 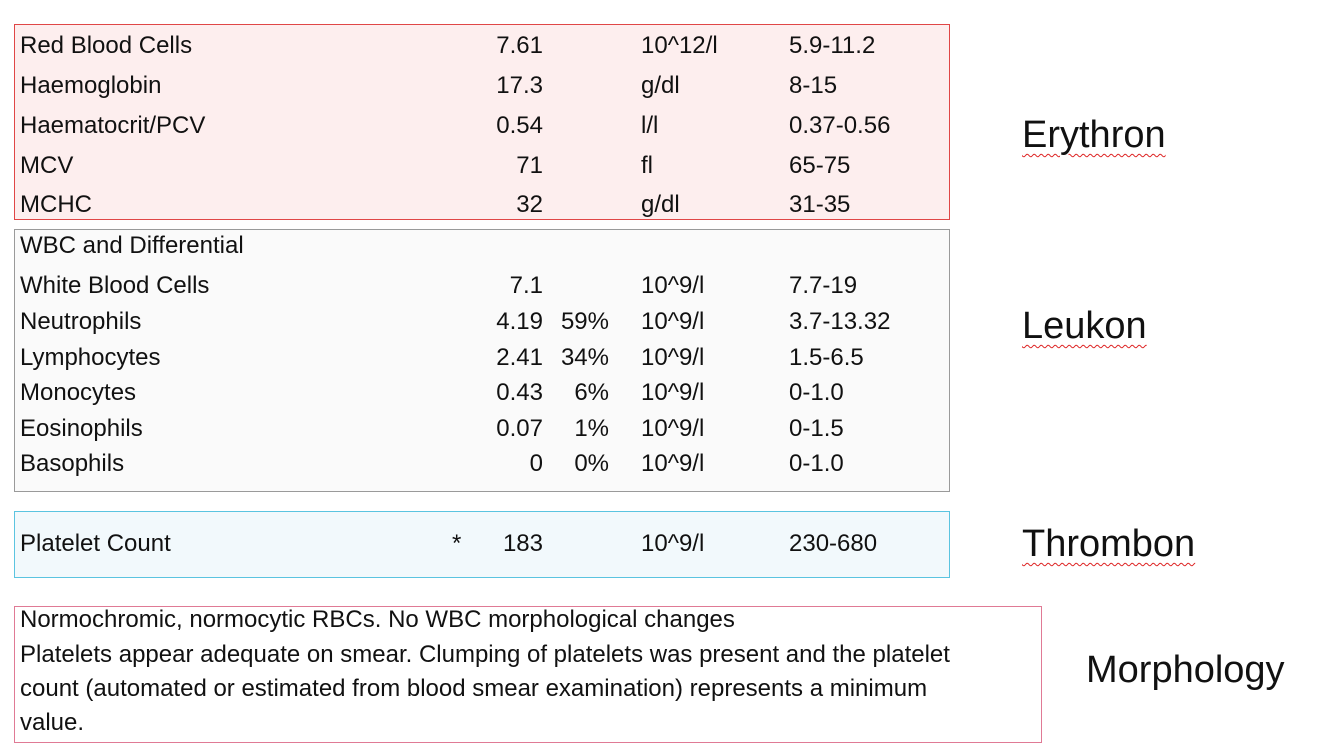 What do you see at coordinates (584, 357) in the screenshot?
I see `row-percent: 34%` at bounding box center [584, 357].